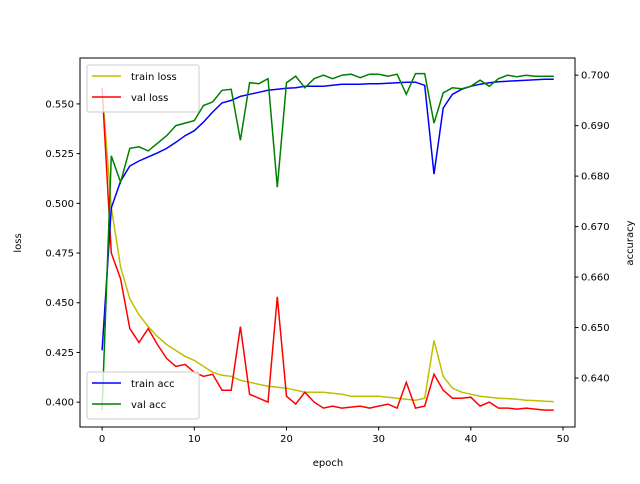 The width and height of the screenshot is (640, 484). Describe the element at coordinates (595, 328) in the screenshot. I see `y2-tick-label: 0.650` at that location.